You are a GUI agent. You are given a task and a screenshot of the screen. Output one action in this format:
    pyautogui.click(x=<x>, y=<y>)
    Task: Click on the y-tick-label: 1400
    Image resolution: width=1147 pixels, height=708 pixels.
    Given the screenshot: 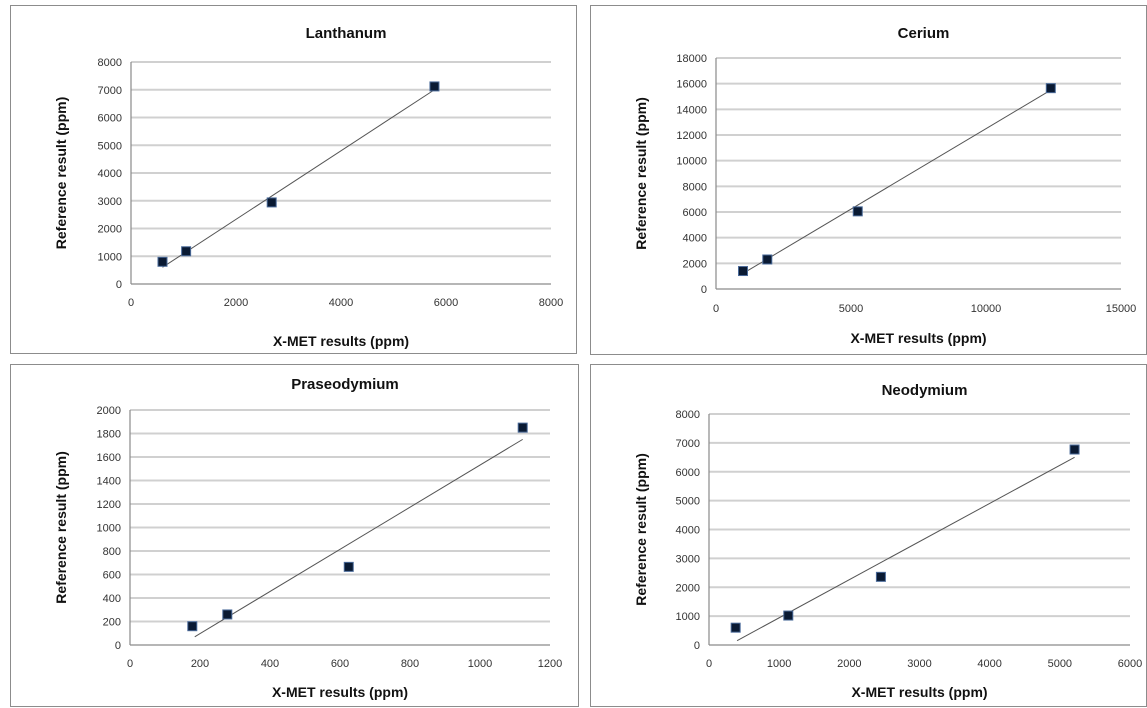 What is the action you would take?
    pyautogui.click(x=109, y=482)
    